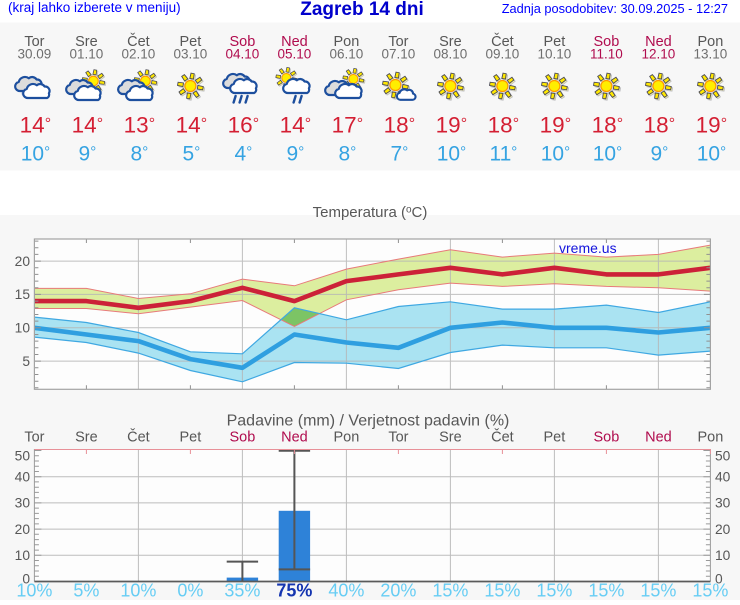  What do you see at coordinates (23, 294) in the screenshot?
I see `svg-text: 15` at bounding box center [23, 294].